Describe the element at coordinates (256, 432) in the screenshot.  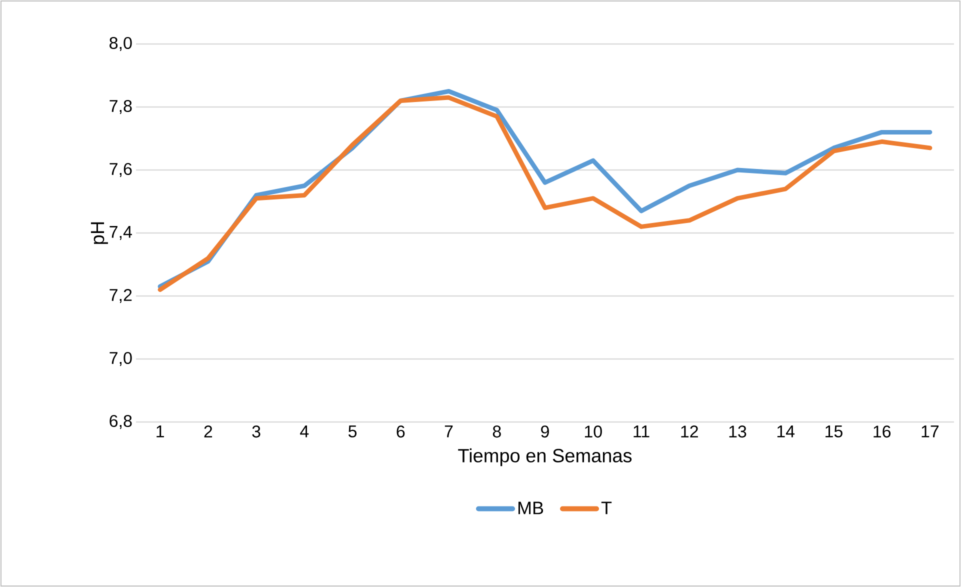
I see `x-tick-label: 3` at that location.